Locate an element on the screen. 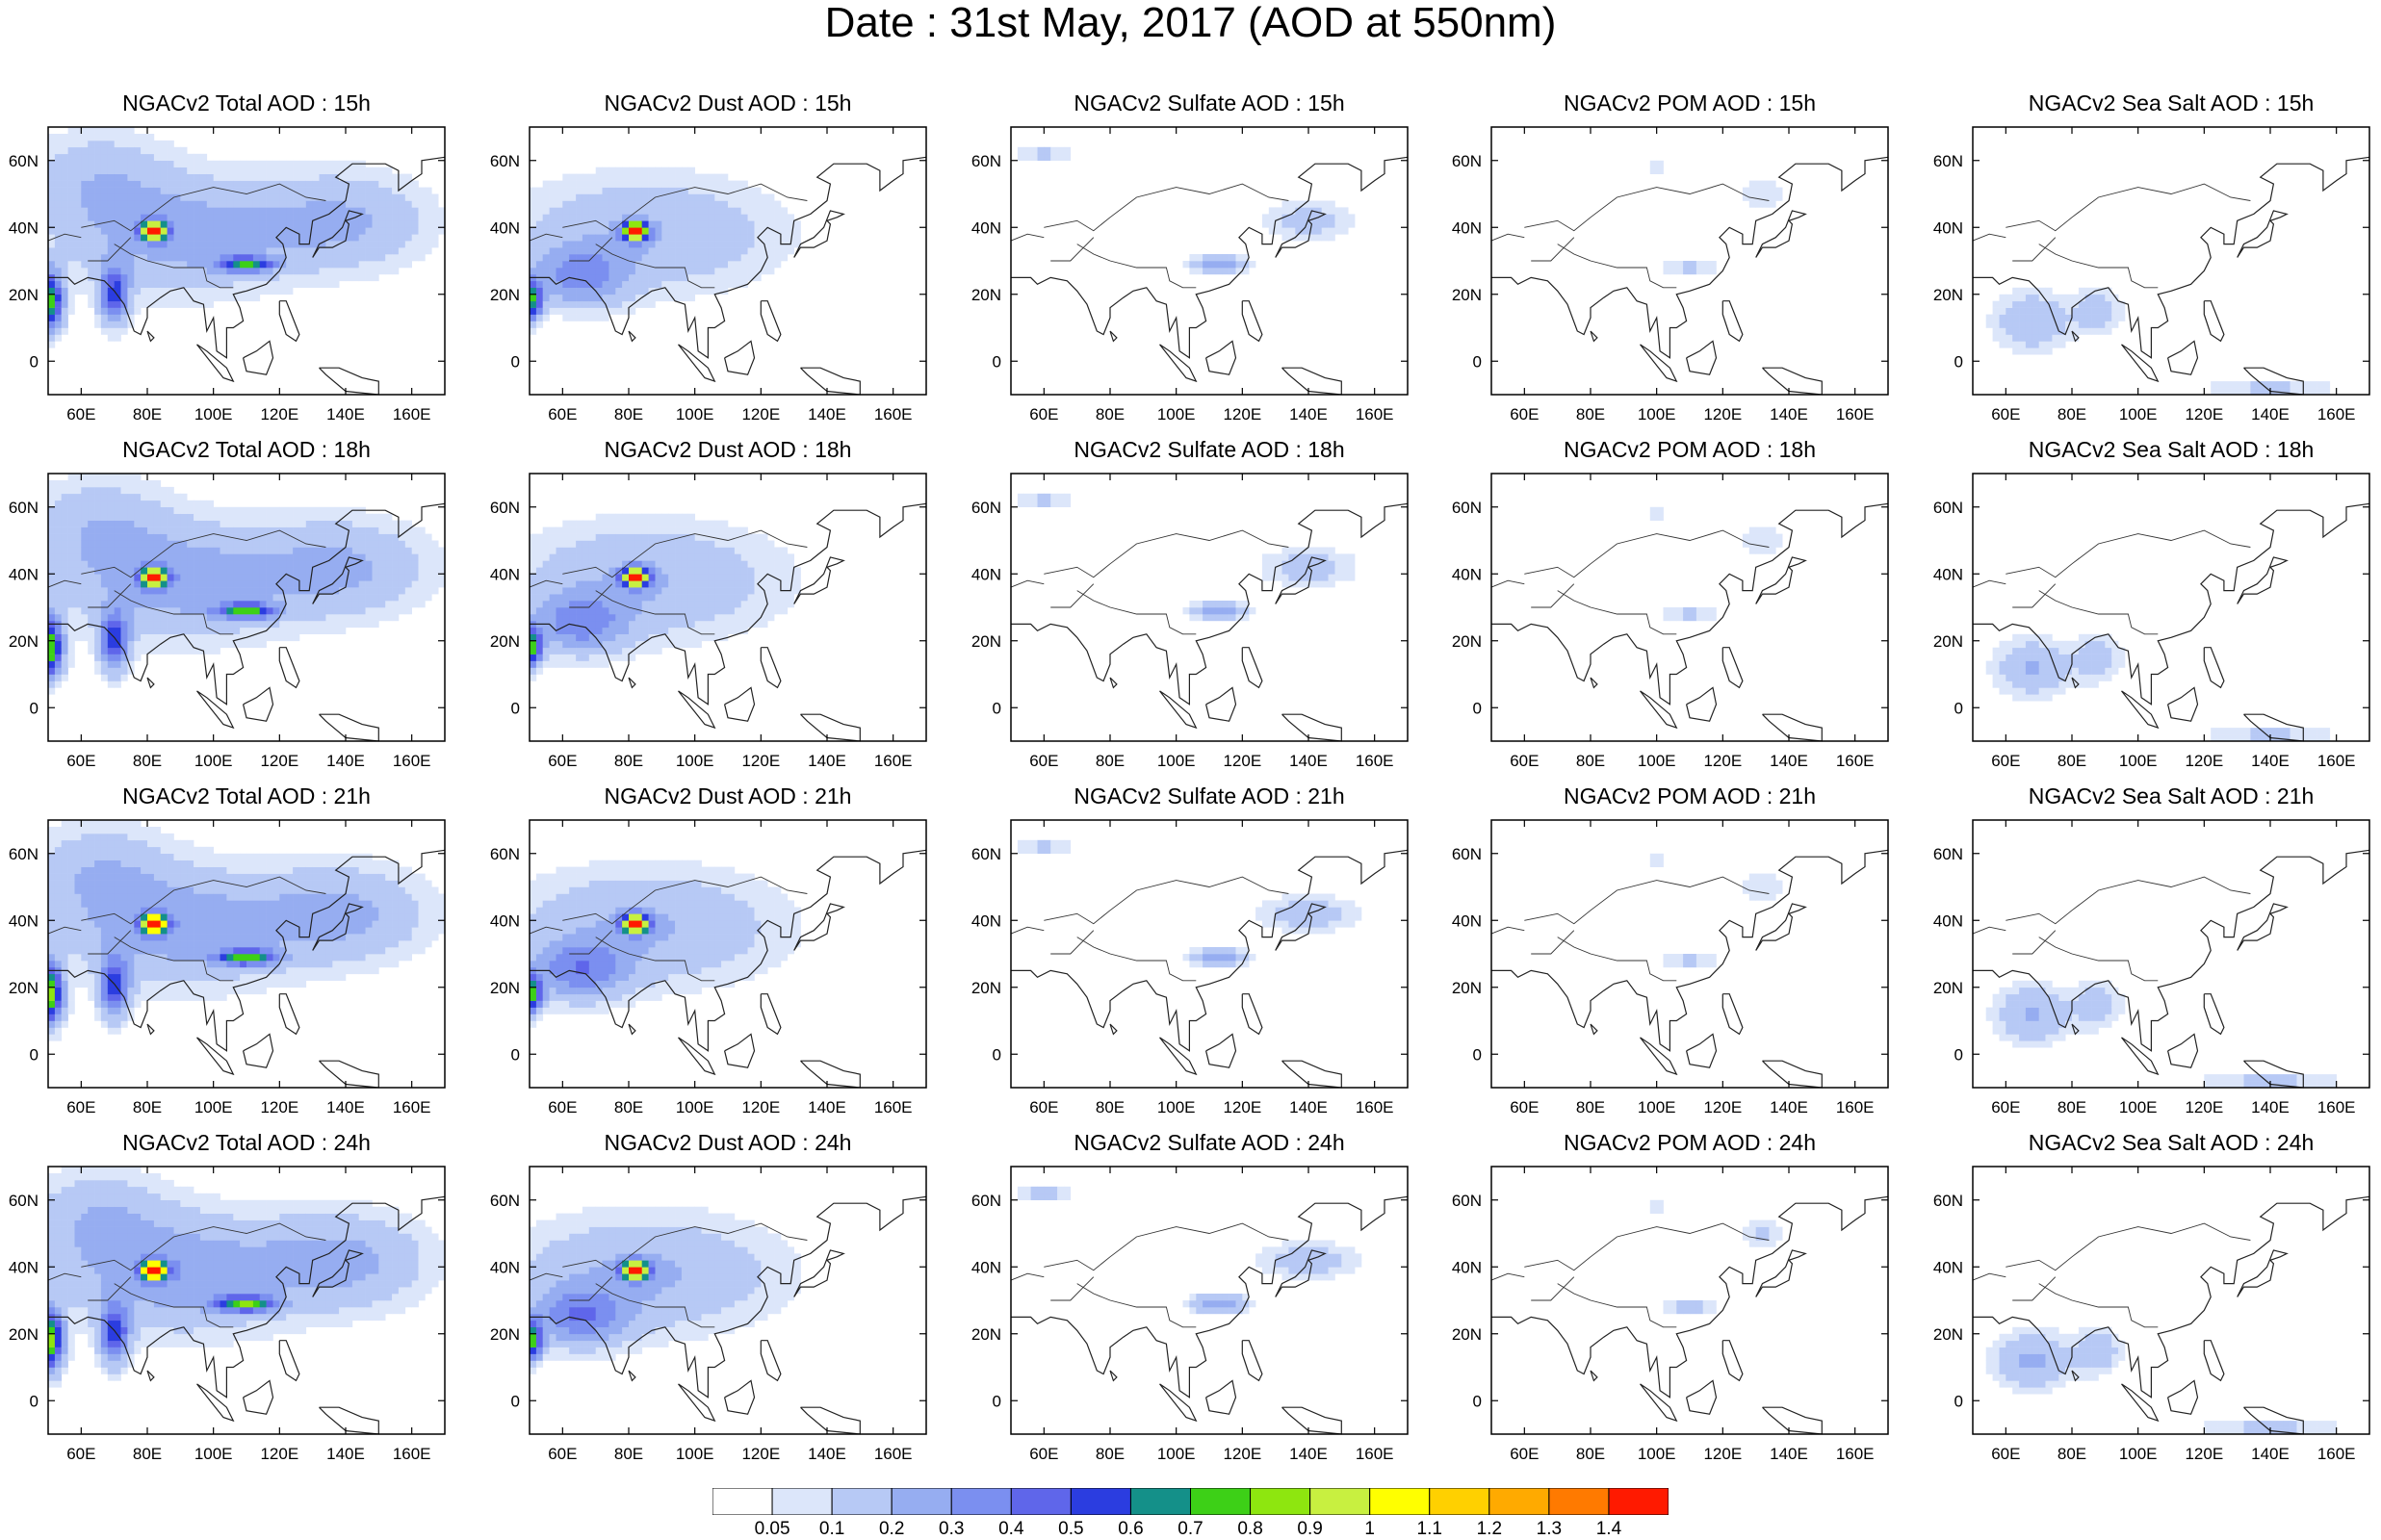 The width and height of the screenshot is (2381, 1540). y-tick-label: 0 is located at coordinates (997, 708).